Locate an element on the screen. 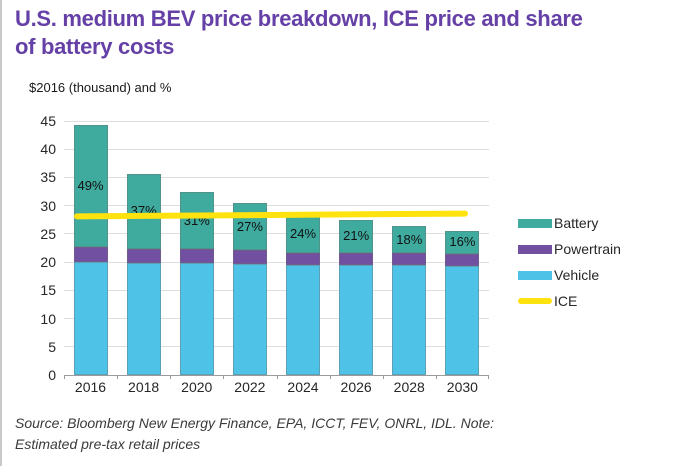 This screenshot has height=466, width=700. y-axis-tick-label: 15 is located at coordinates (48, 290).